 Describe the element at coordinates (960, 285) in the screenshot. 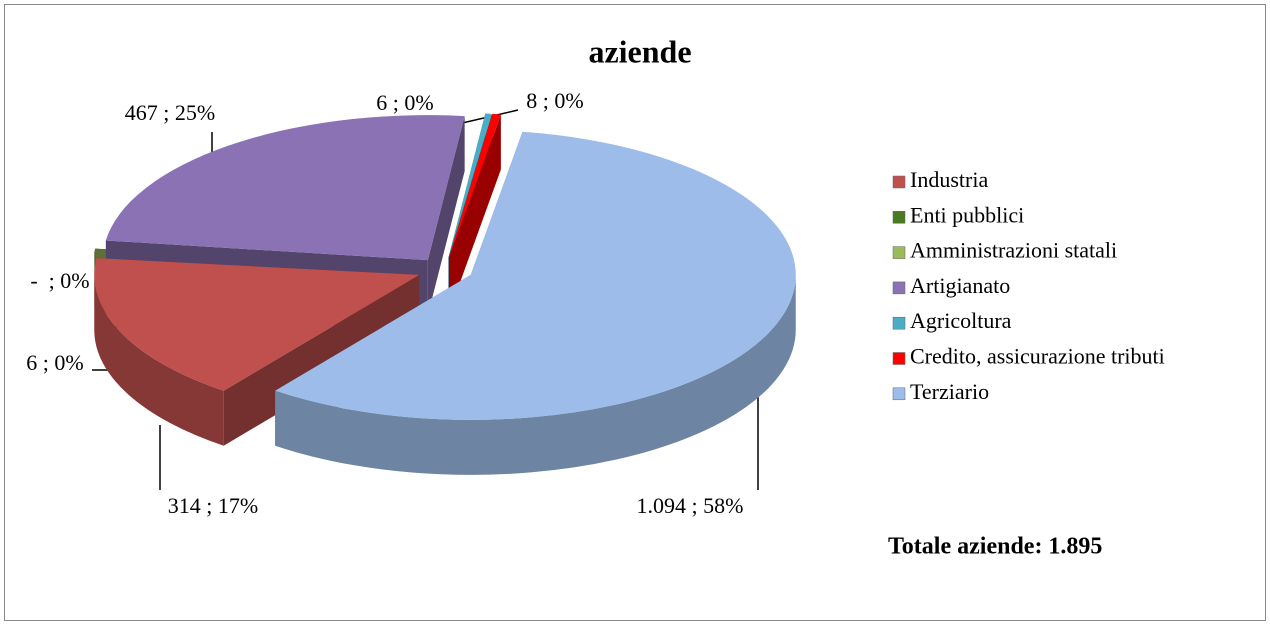

I see `legend-label: Artigianato` at that location.